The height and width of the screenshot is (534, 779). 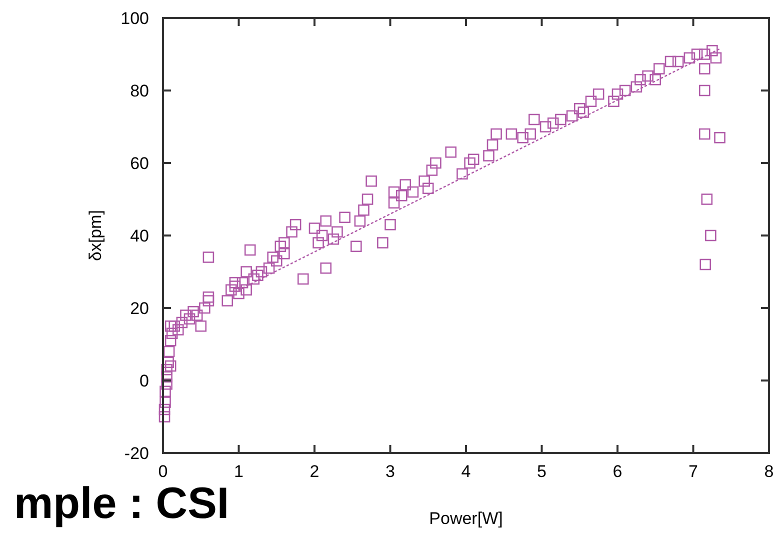 I want to click on x-tick-label: 6, so click(x=617, y=471).